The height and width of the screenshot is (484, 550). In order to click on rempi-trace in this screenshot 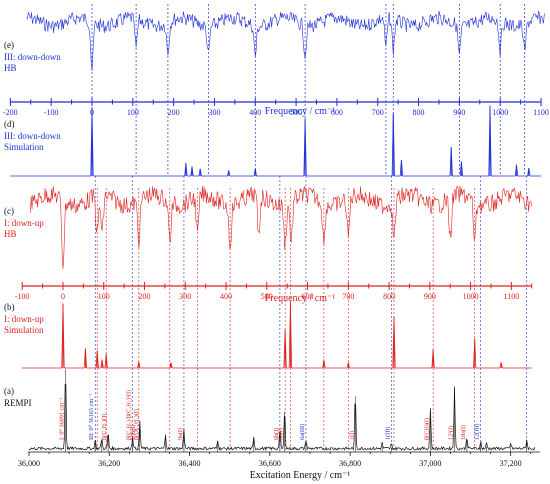, I will do `click(282, 417)`.